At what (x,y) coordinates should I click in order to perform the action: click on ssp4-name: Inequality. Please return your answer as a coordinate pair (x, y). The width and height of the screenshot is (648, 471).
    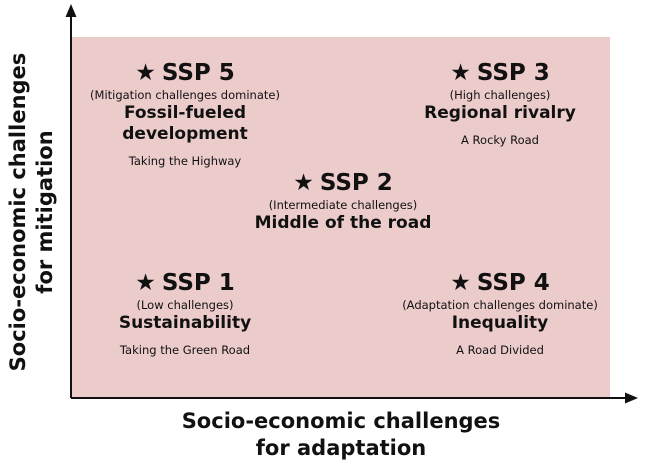
    Looking at the image, I should click on (500, 323).